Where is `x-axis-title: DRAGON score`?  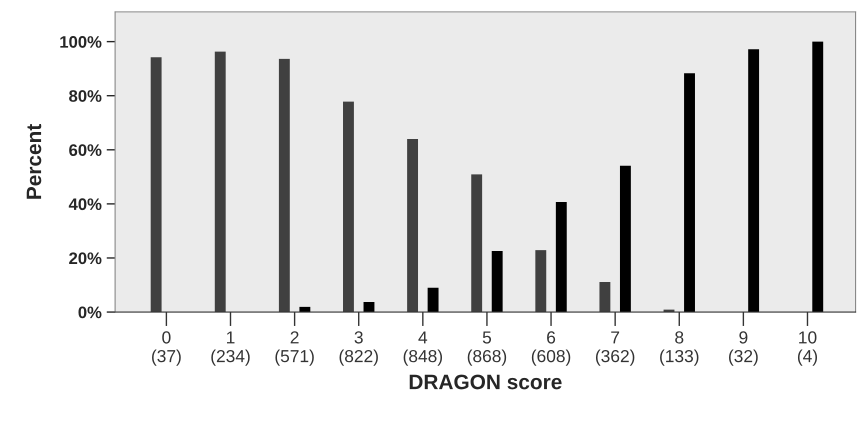
x-axis-title: DRAGON score is located at coordinates (486, 382).